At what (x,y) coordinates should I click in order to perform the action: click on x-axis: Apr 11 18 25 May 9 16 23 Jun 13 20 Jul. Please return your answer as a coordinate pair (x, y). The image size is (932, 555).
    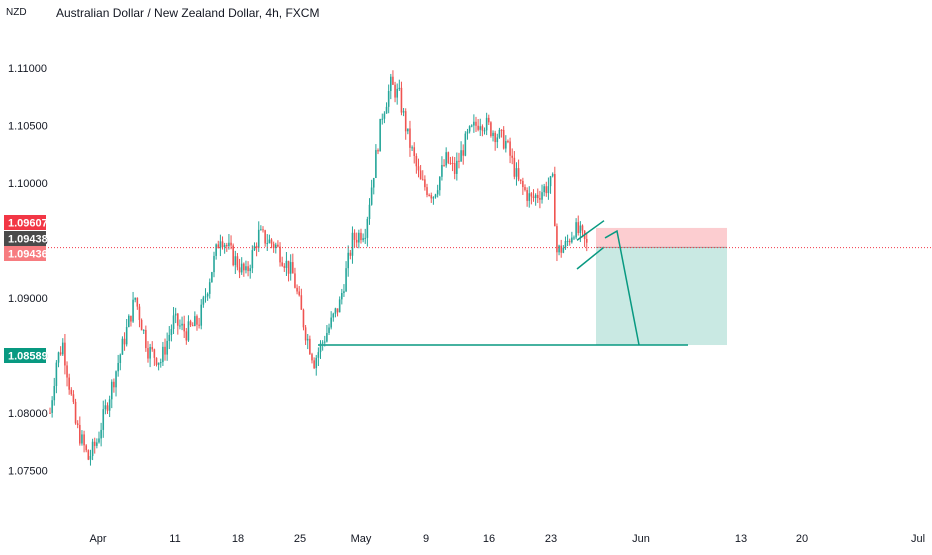
    Looking at the image, I should click on (507, 539).